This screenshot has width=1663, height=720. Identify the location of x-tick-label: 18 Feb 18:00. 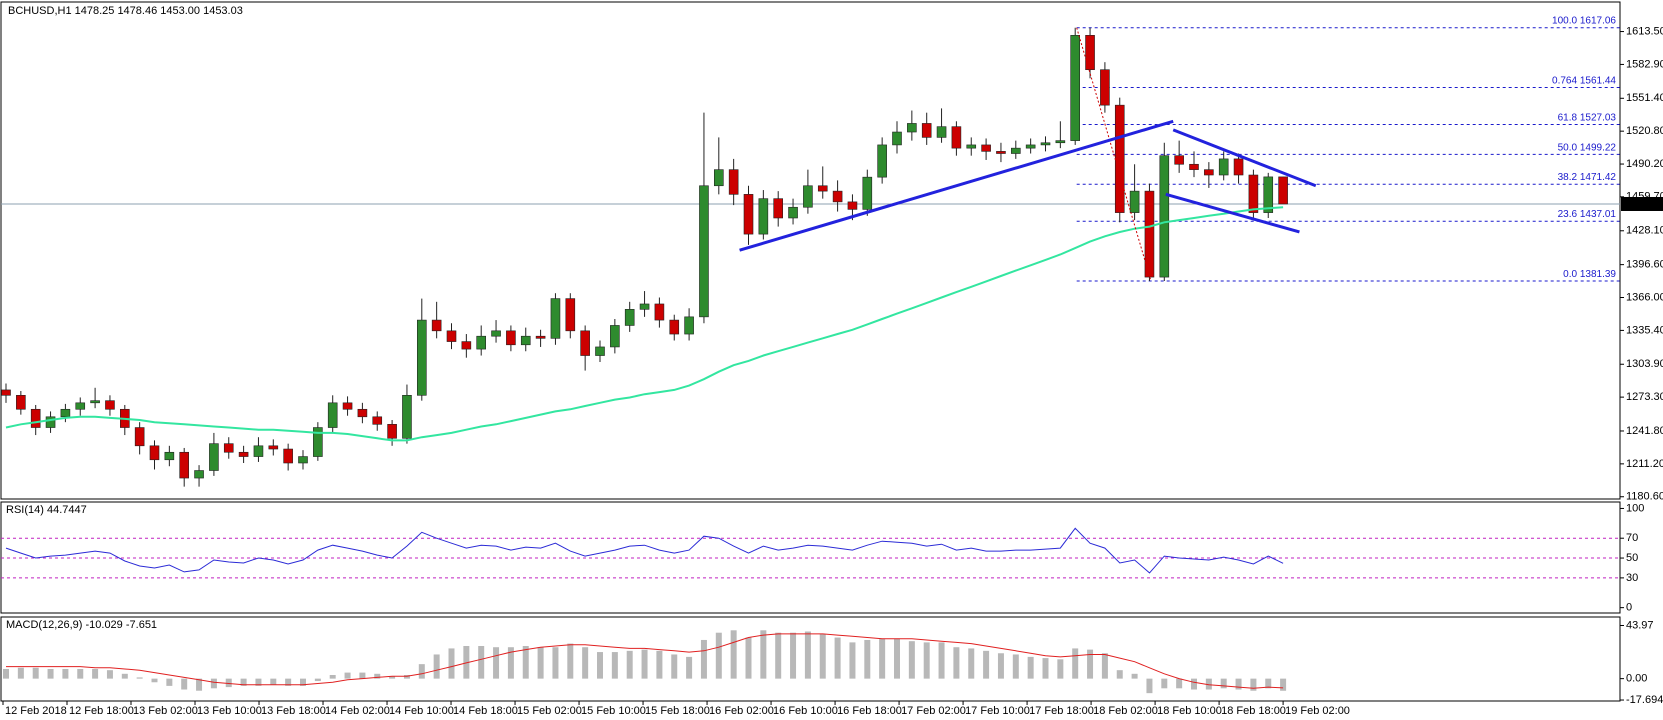
(1253, 711).